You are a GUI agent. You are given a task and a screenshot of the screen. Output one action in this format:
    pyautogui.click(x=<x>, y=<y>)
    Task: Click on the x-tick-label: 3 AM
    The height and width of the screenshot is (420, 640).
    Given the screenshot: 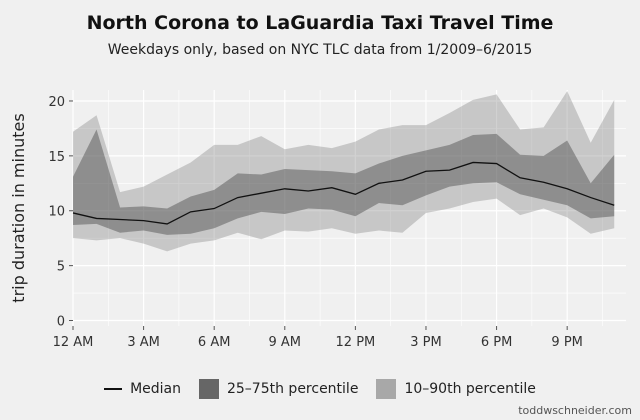 What is the action you would take?
    pyautogui.click(x=143, y=342)
    